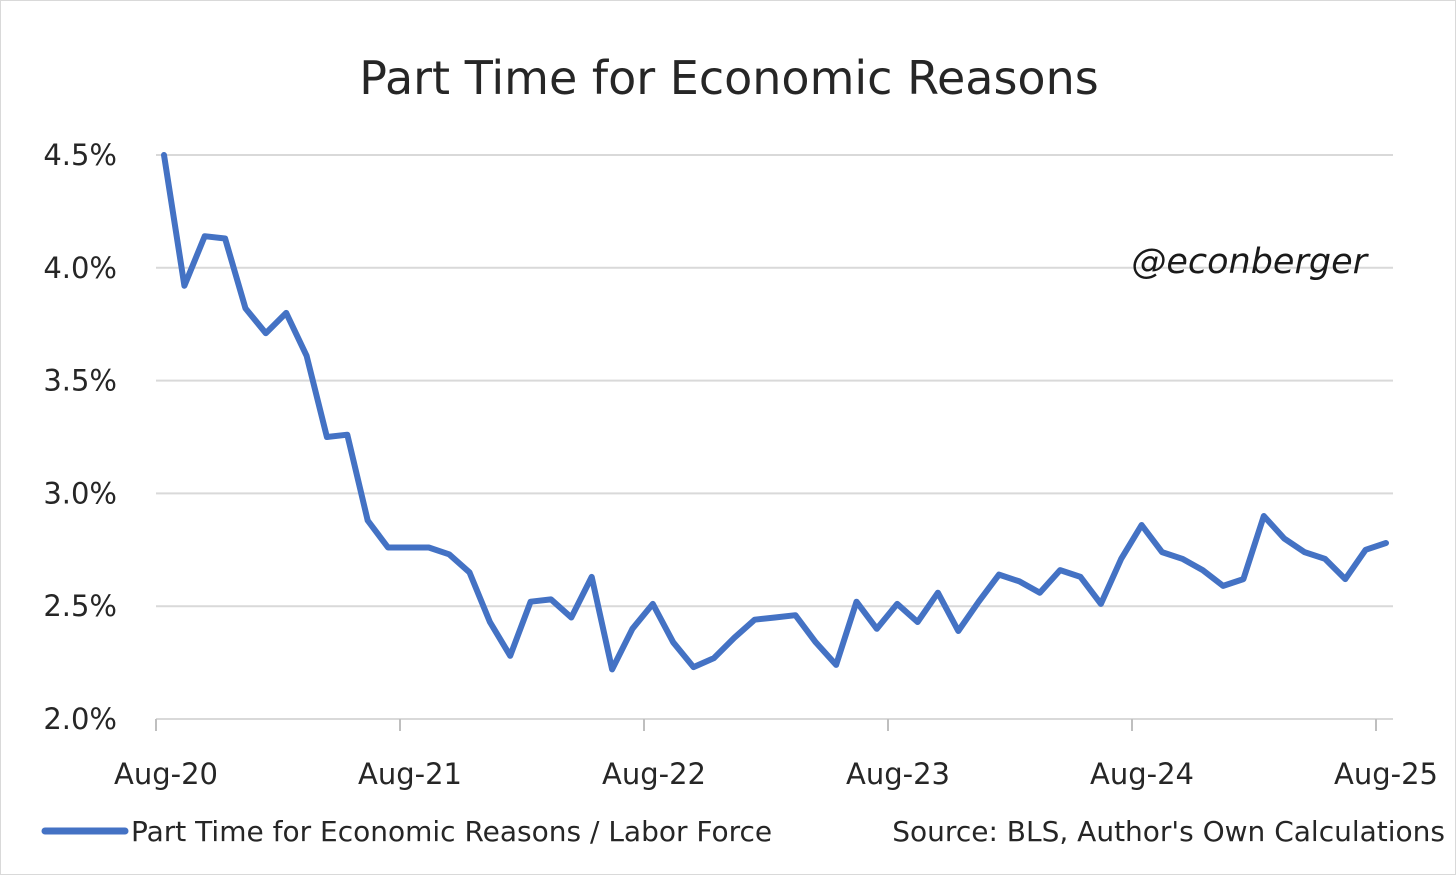  I want to click on y-axis-ticks: 4.5% 4.0% 3.5% 3.0% 2.5% 2.0%, so click(80, 437).